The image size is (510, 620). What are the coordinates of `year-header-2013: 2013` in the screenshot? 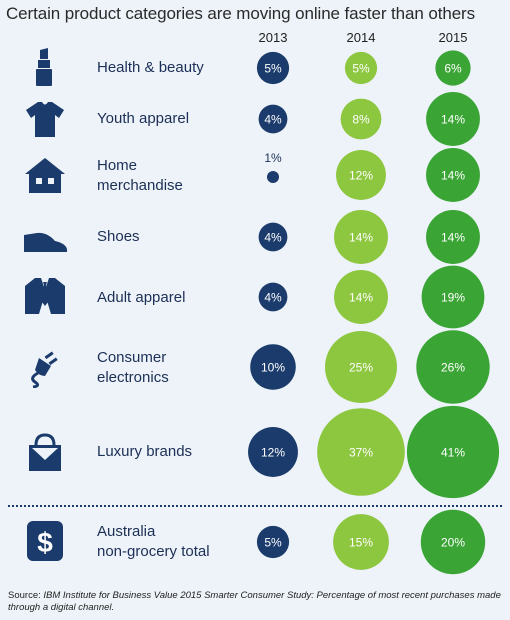 It's located at (273, 37).